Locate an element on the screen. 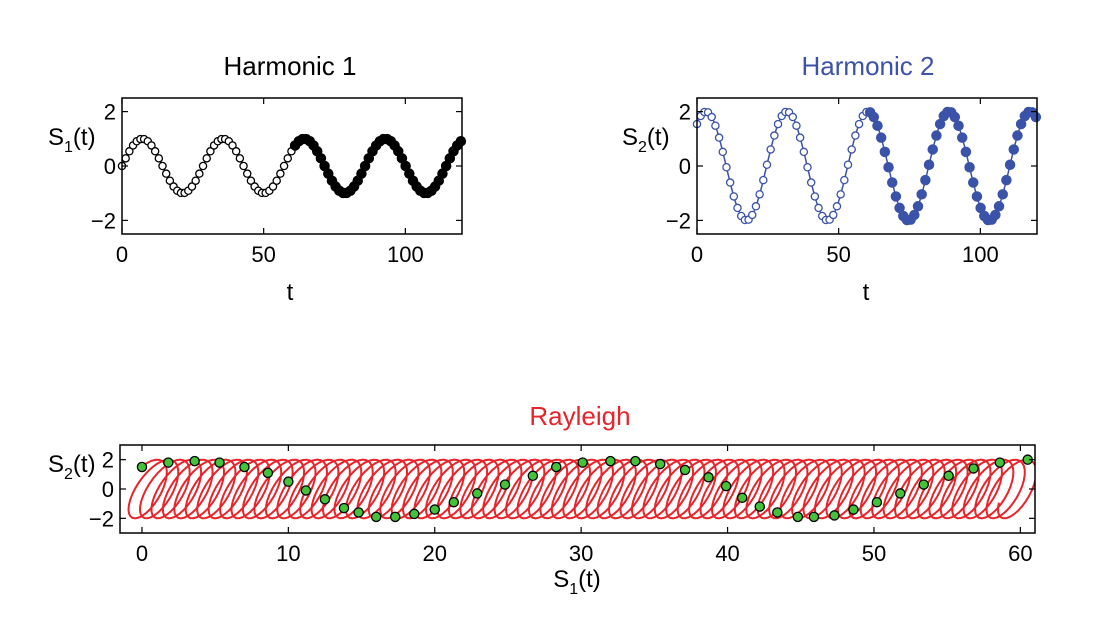  x-tick-label: 20 is located at coordinates (435, 553).